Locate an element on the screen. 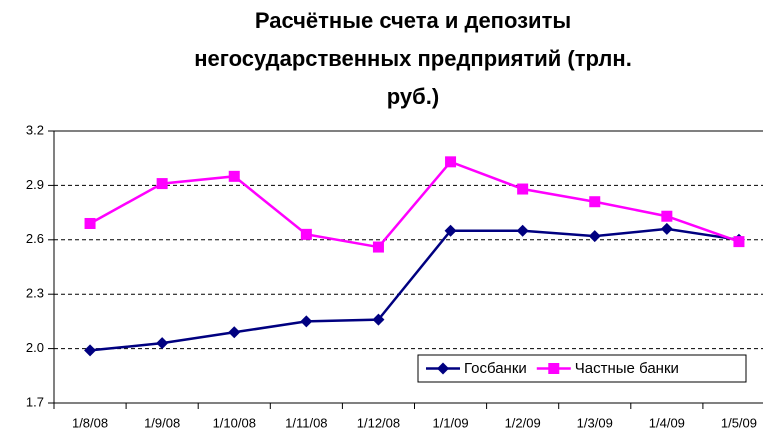 The height and width of the screenshot is (435, 763). y-tick-label: 1.7 is located at coordinates (35, 401).